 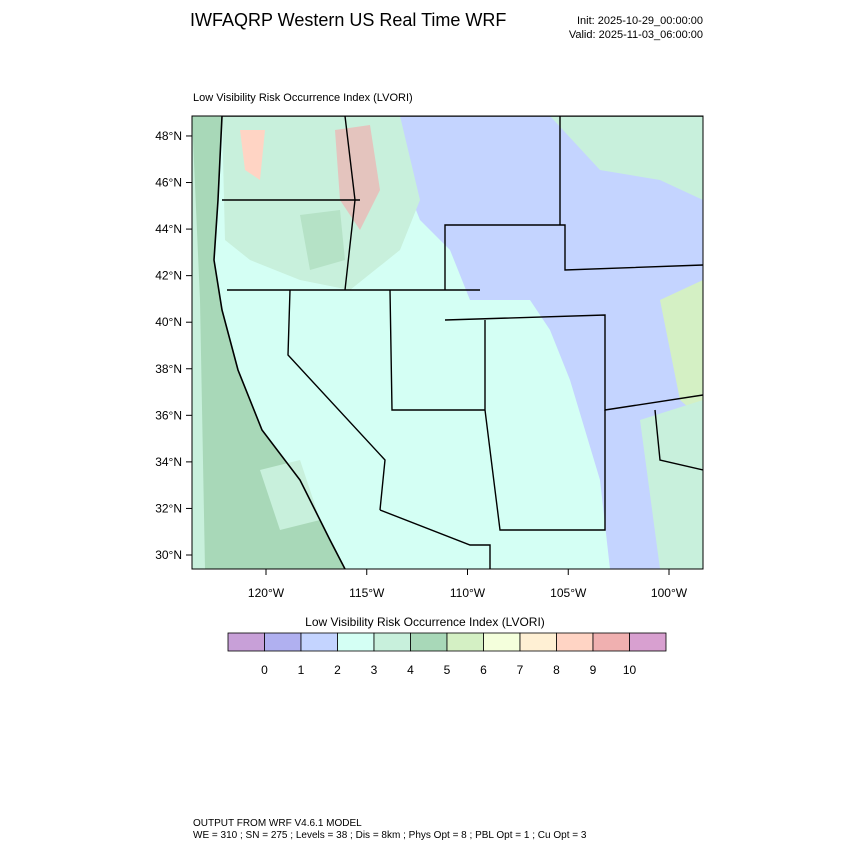 What do you see at coordinates (468, 593) in the screenshot?
I see `lon-tick-label: 110°W` at bounding box center [468, 593].